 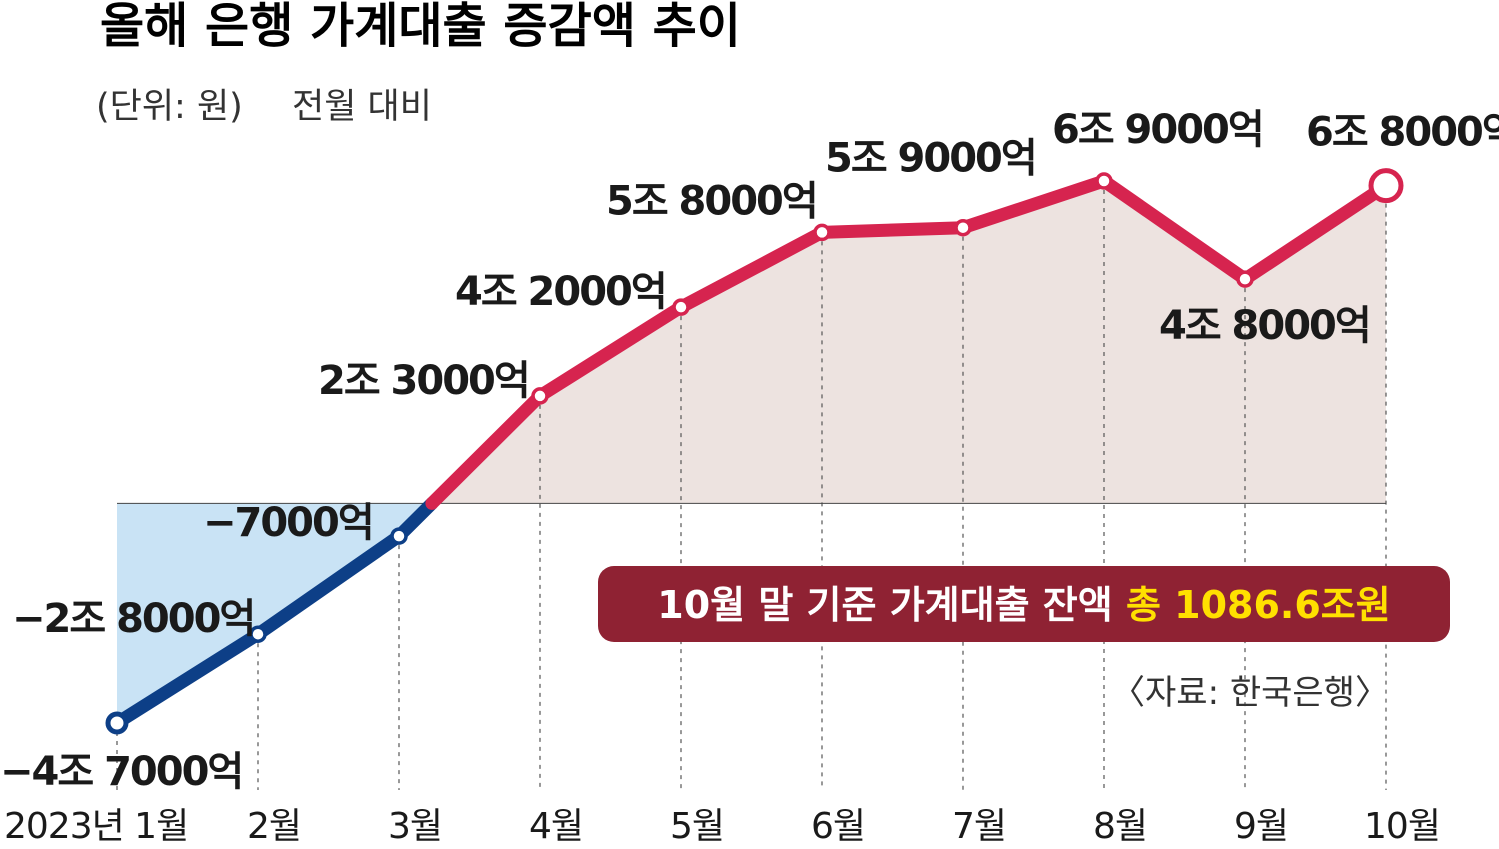 What do you see at coordinates (1402, 133) in the screenshot?
I see `value-label-10: 6조 8000억` at bounding box center [1402, 133].